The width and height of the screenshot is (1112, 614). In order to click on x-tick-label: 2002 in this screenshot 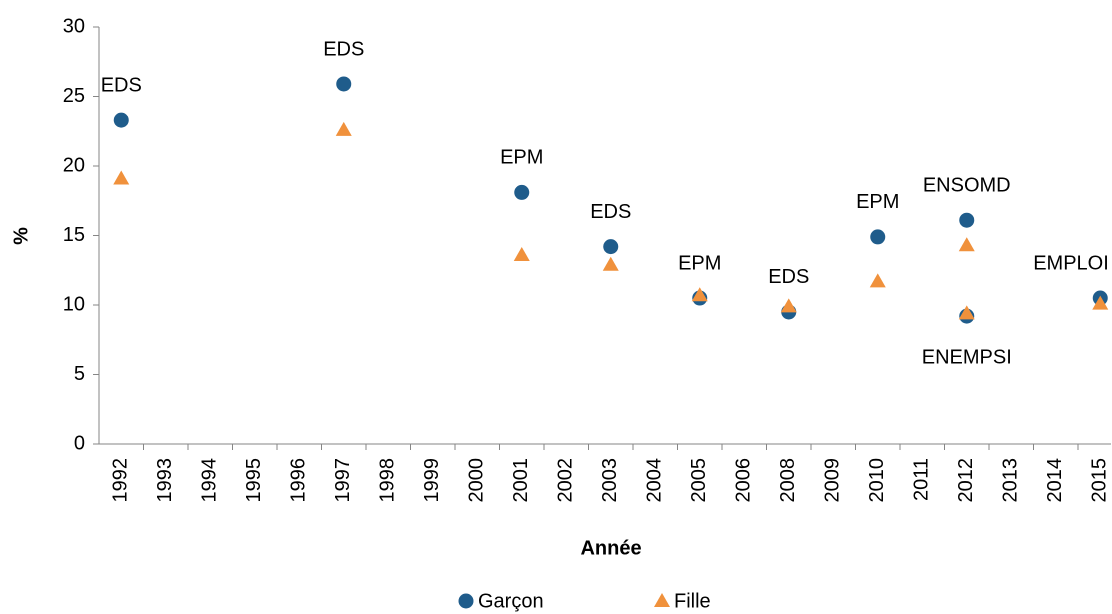, I will do `click(566, 480)`.